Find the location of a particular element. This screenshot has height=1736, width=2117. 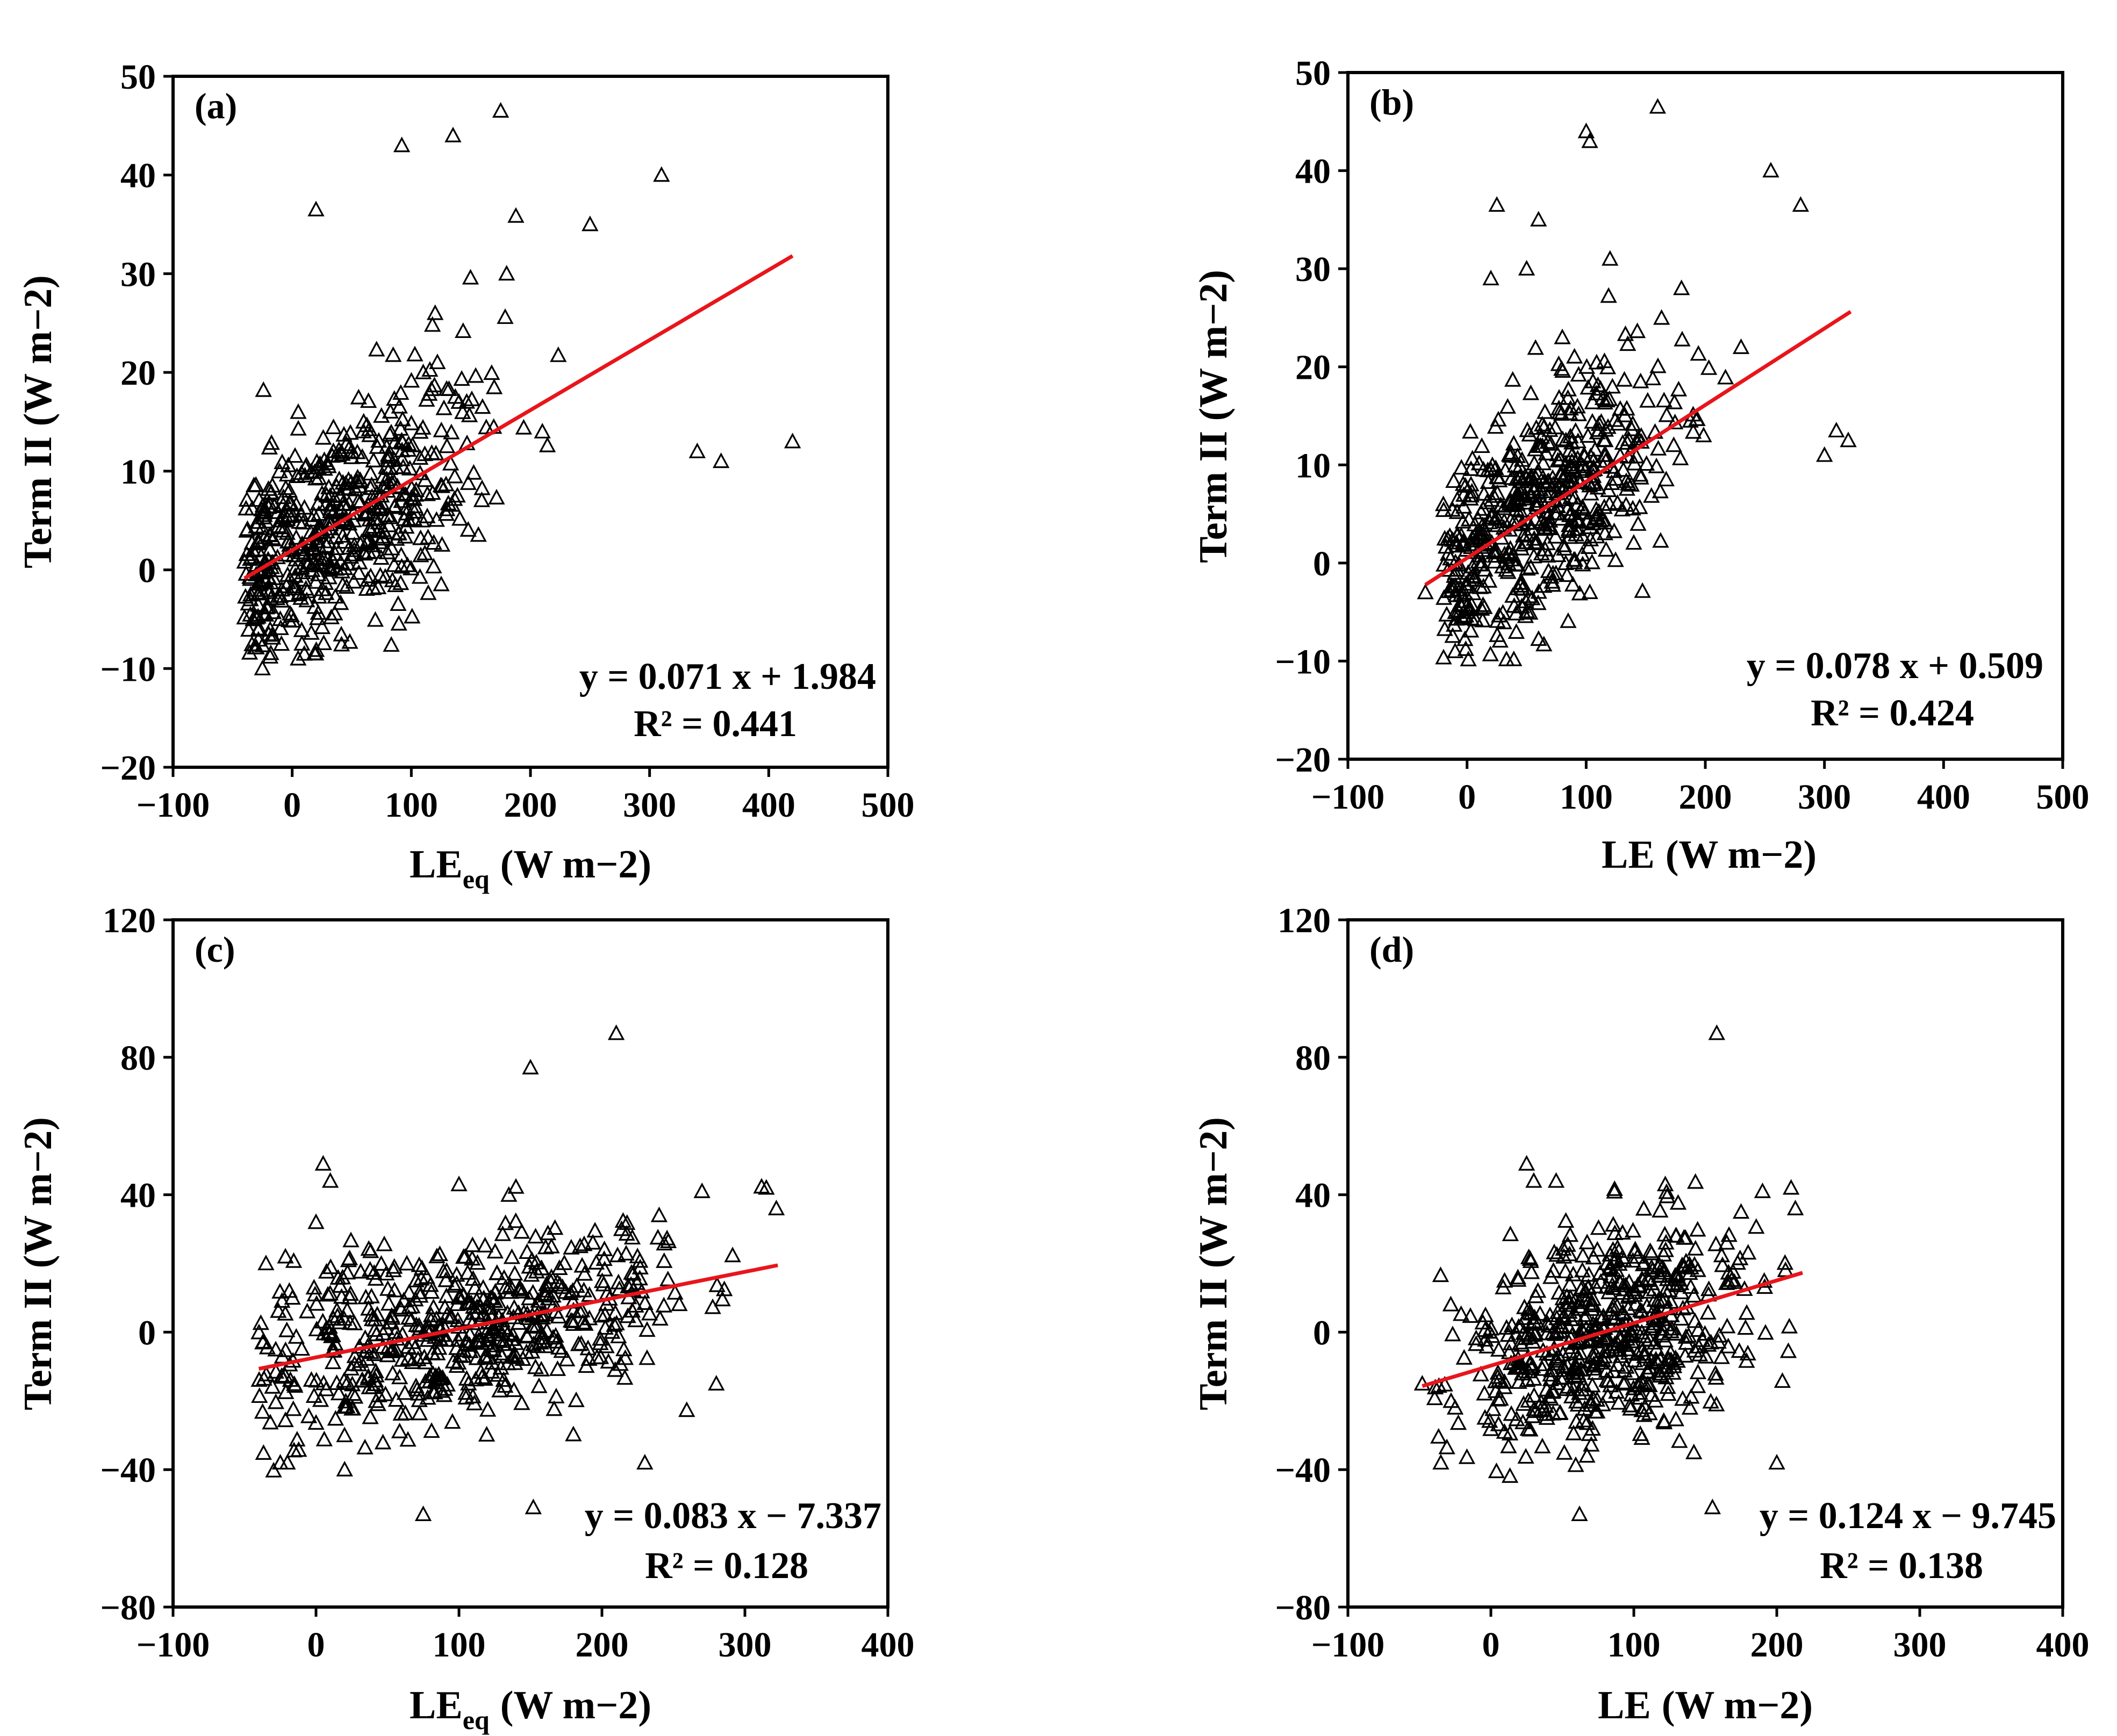

r-squared: R² = 0.128 is located at coordinates (726, 1566).